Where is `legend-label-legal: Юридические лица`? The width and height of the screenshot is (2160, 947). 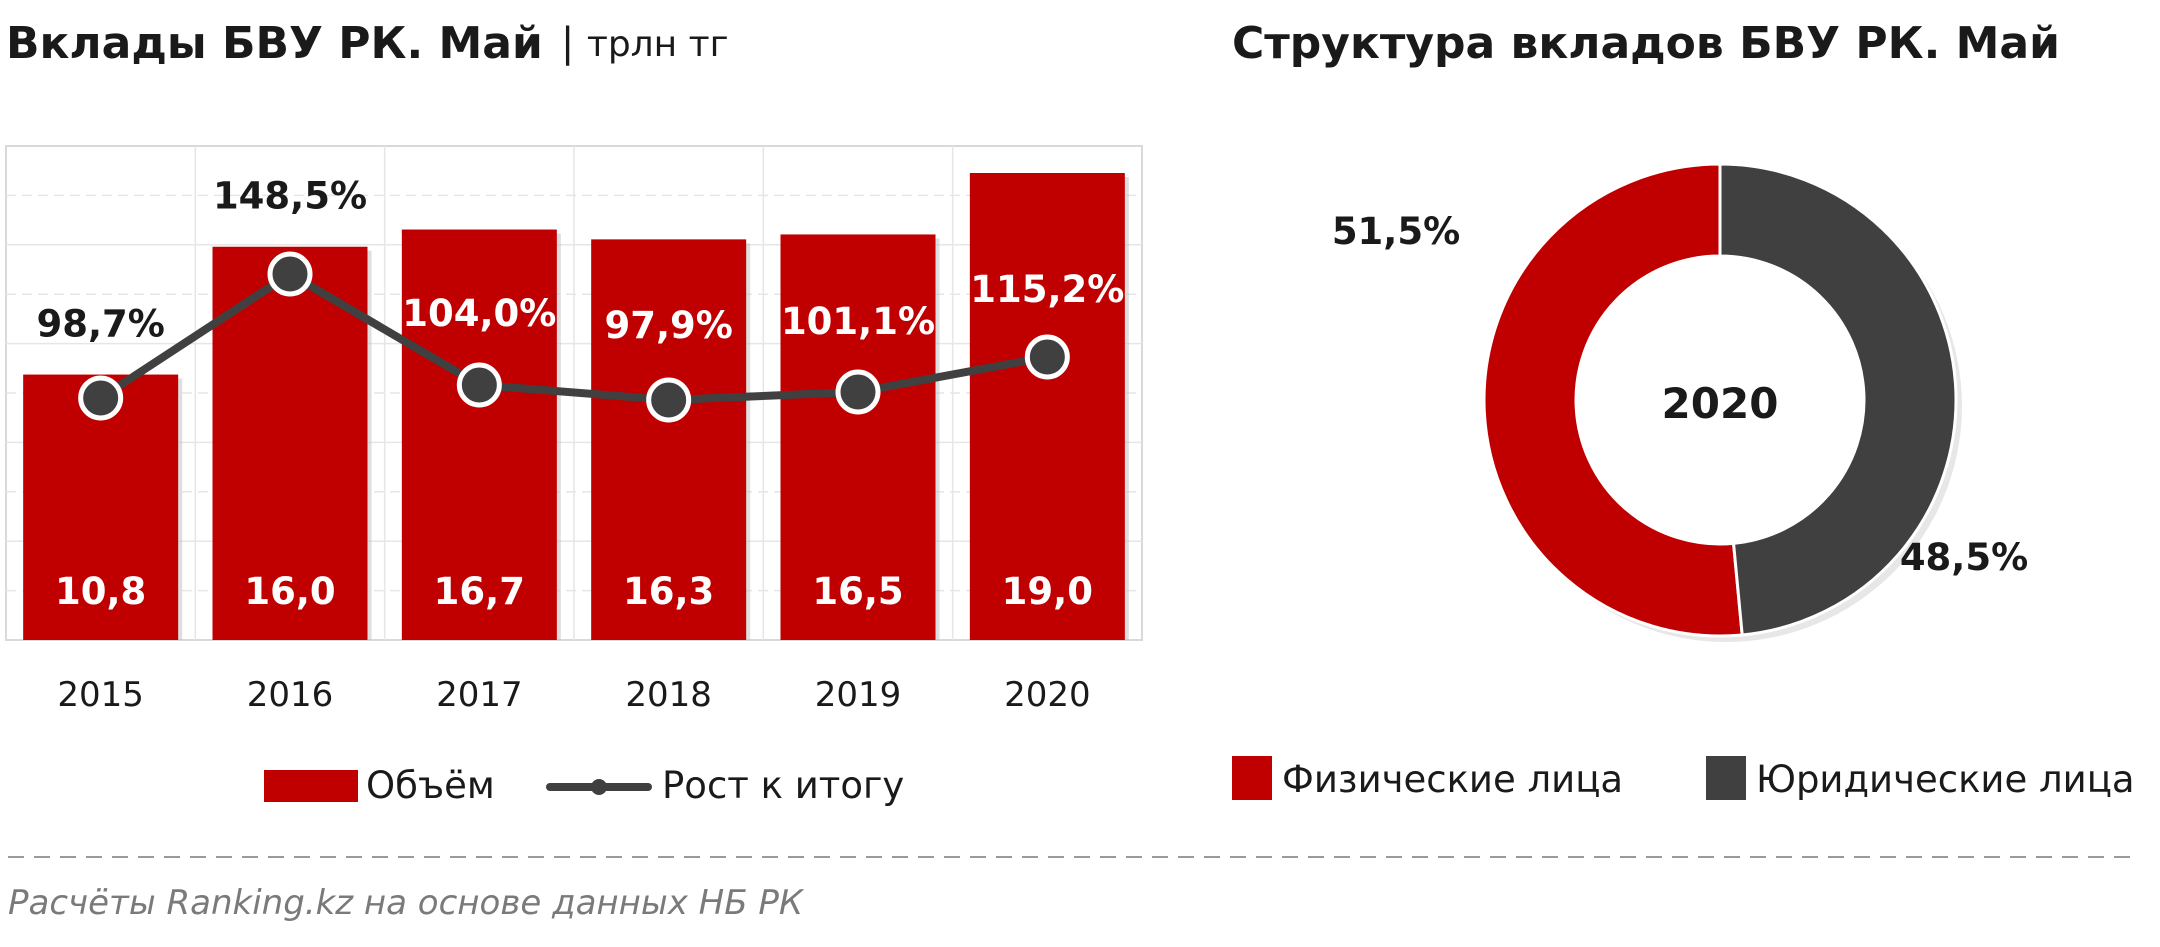 legend-label-legal: Юридические лица is located at coordinates (1945, 779).